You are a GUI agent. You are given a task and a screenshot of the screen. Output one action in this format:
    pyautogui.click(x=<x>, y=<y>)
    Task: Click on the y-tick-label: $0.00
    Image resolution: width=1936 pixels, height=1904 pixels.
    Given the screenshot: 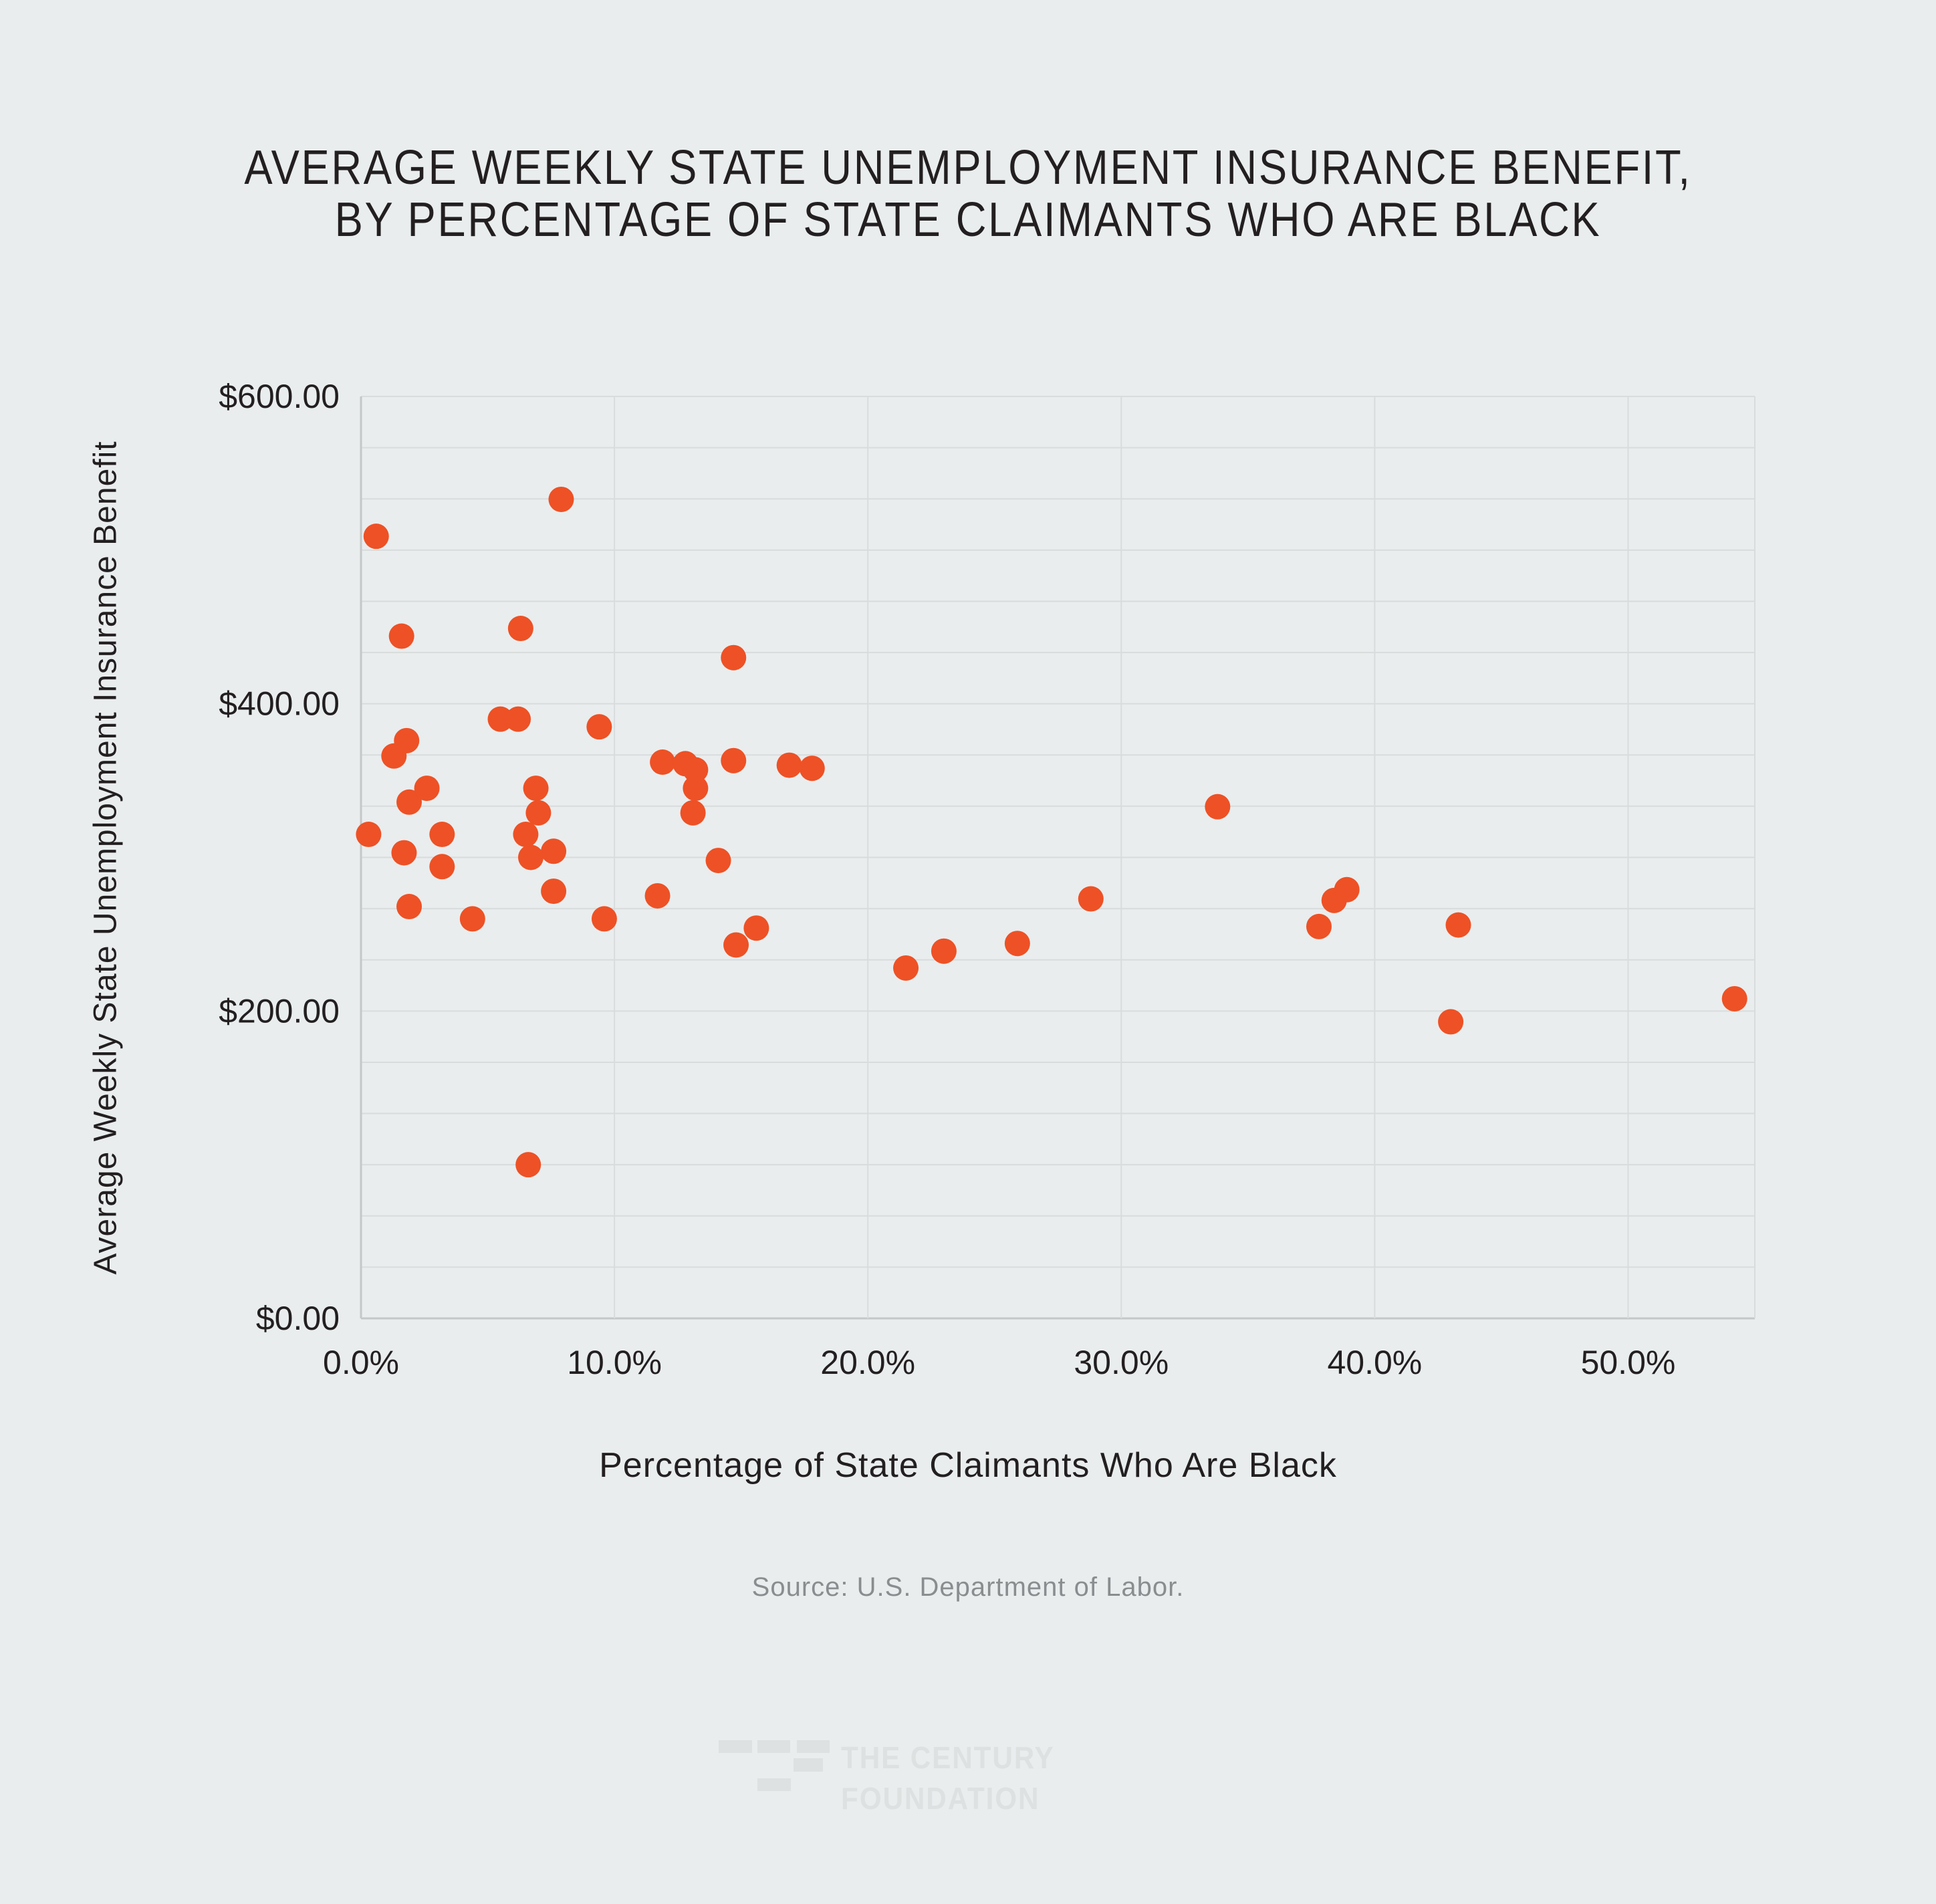 What is the action you would take?
    pyautogui.click(x=298, y=1318)
    